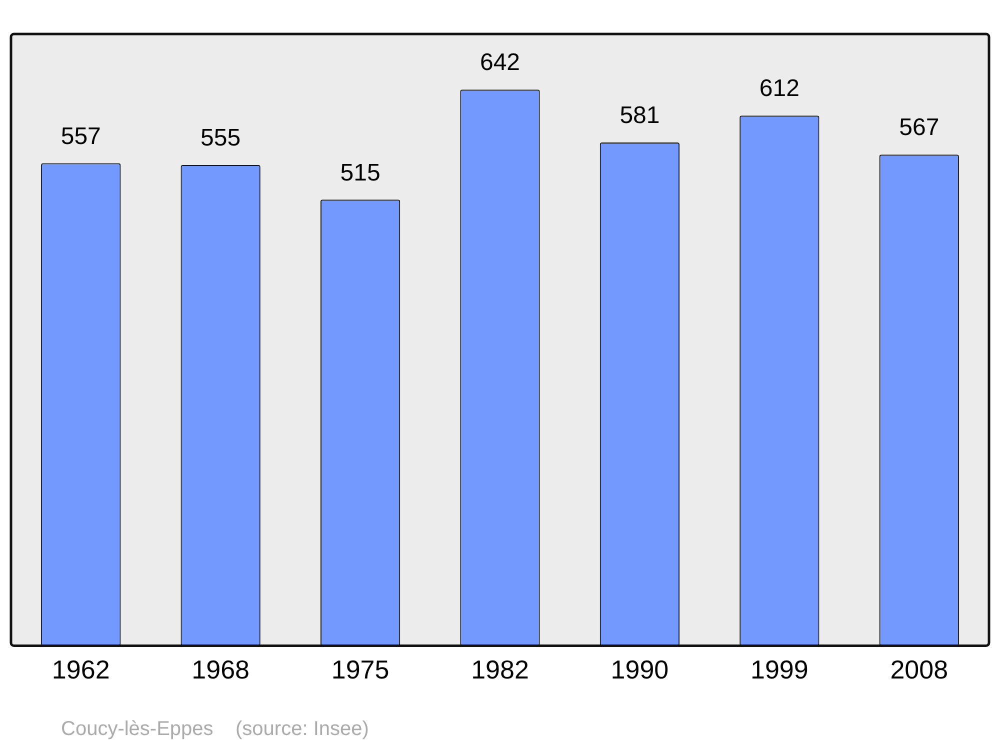 This screenshot has height=747, width=1000. What do you see at coordinates (215, 729) in the screenshot?
I see `text: Coucy-lès-Eppes (source: Insee)` at bounding box center [215, 729].